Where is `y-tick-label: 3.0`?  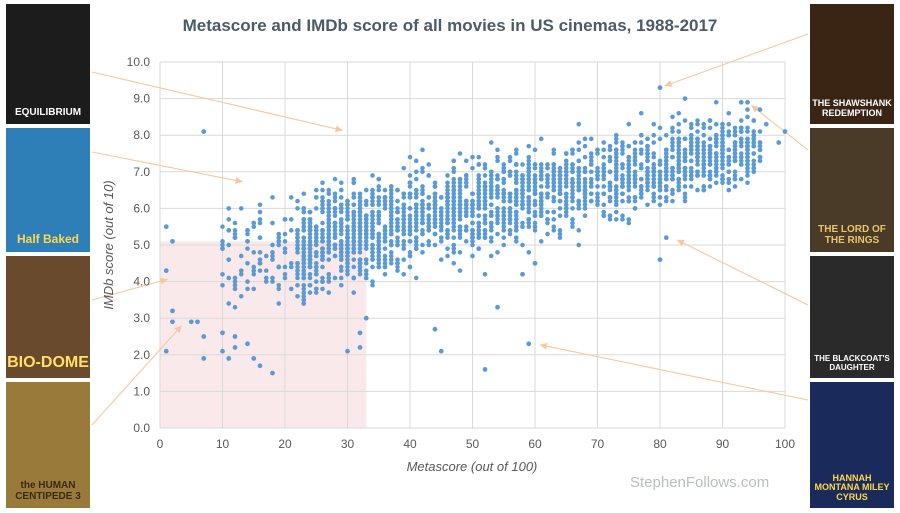 y-tick-label: 3.0 is located at coordinates (141, 318).